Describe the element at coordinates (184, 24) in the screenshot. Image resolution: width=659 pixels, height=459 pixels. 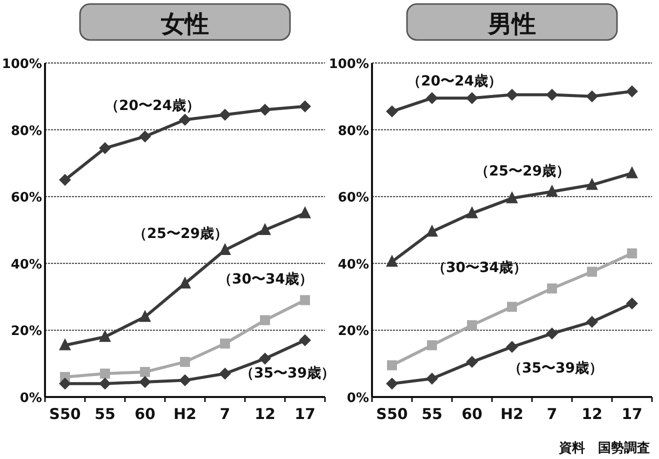
I see `chart-title: 女性` at that location.